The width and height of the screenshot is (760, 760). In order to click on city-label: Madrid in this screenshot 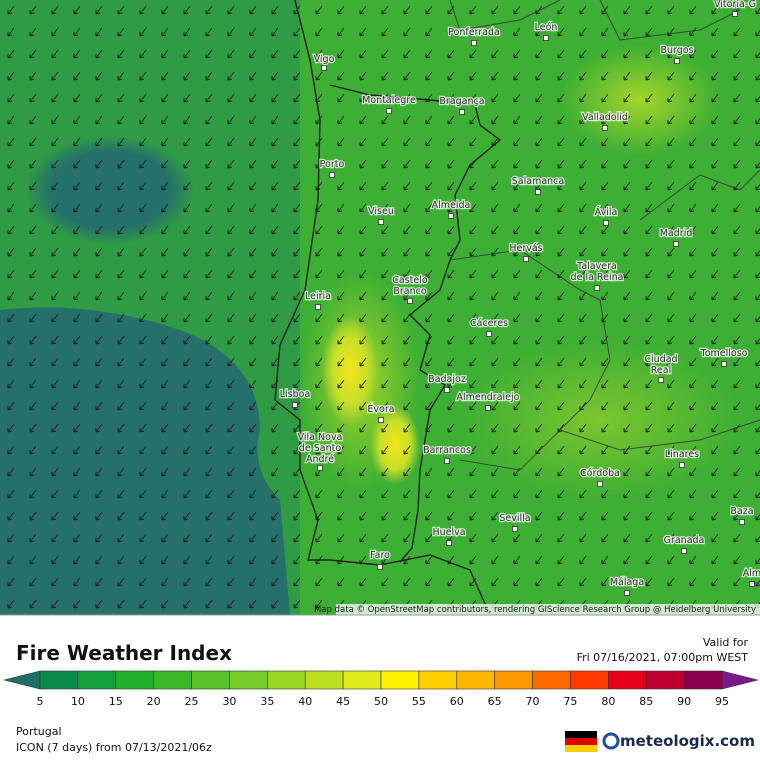, I will do `click(676, 233)`.